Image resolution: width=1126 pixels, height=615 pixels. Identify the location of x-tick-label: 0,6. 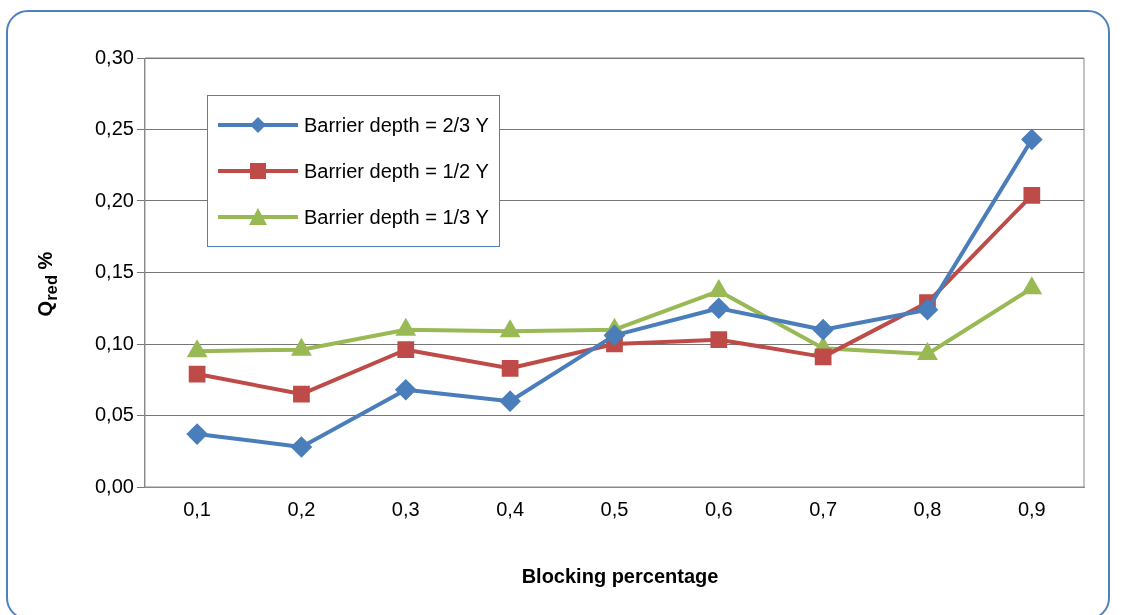
(718, 508).